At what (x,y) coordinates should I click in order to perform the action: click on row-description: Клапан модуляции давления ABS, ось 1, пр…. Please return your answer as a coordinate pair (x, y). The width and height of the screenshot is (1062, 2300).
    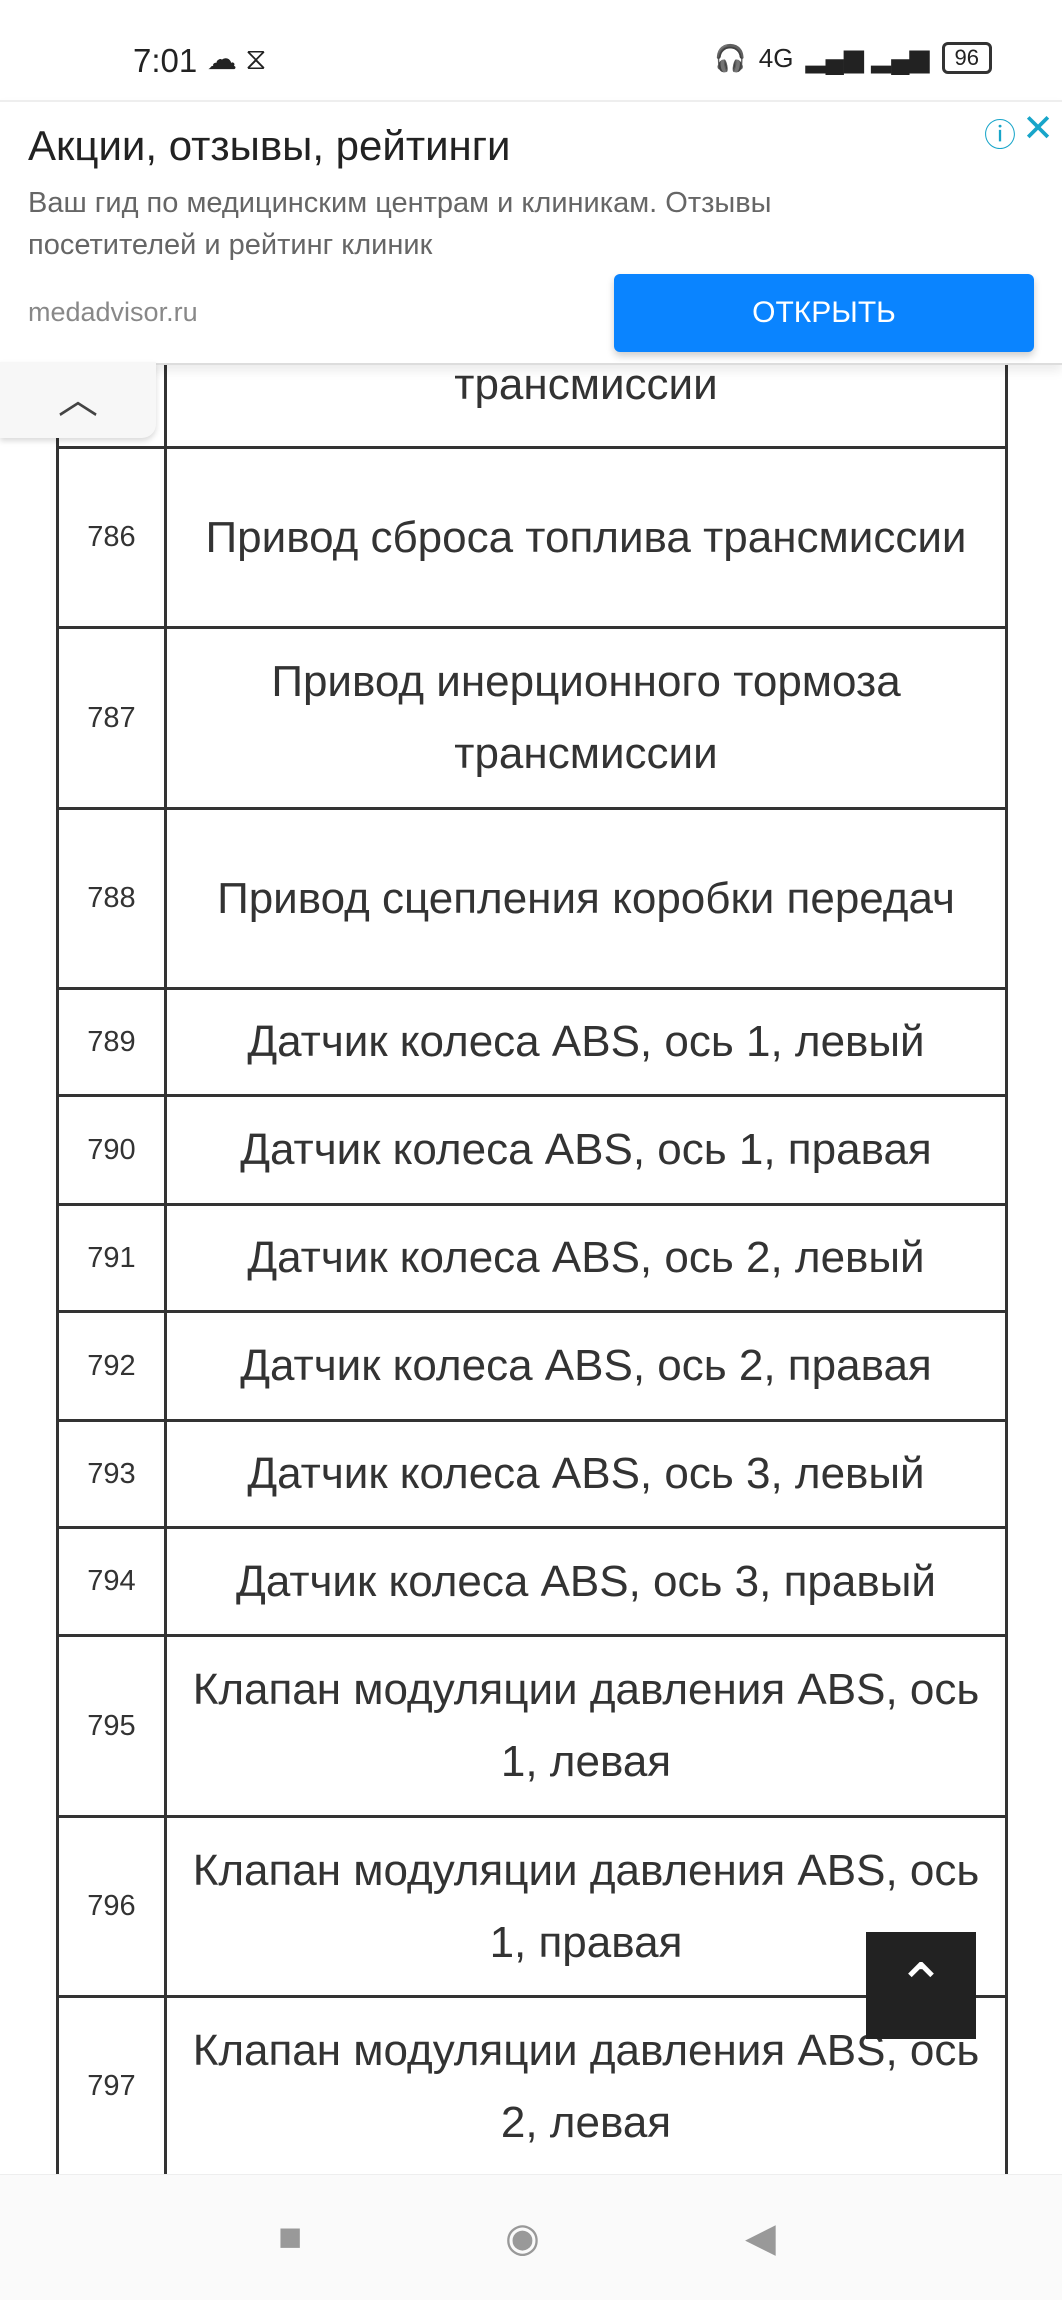
    Looking at the image, I should click on (586, 1906).